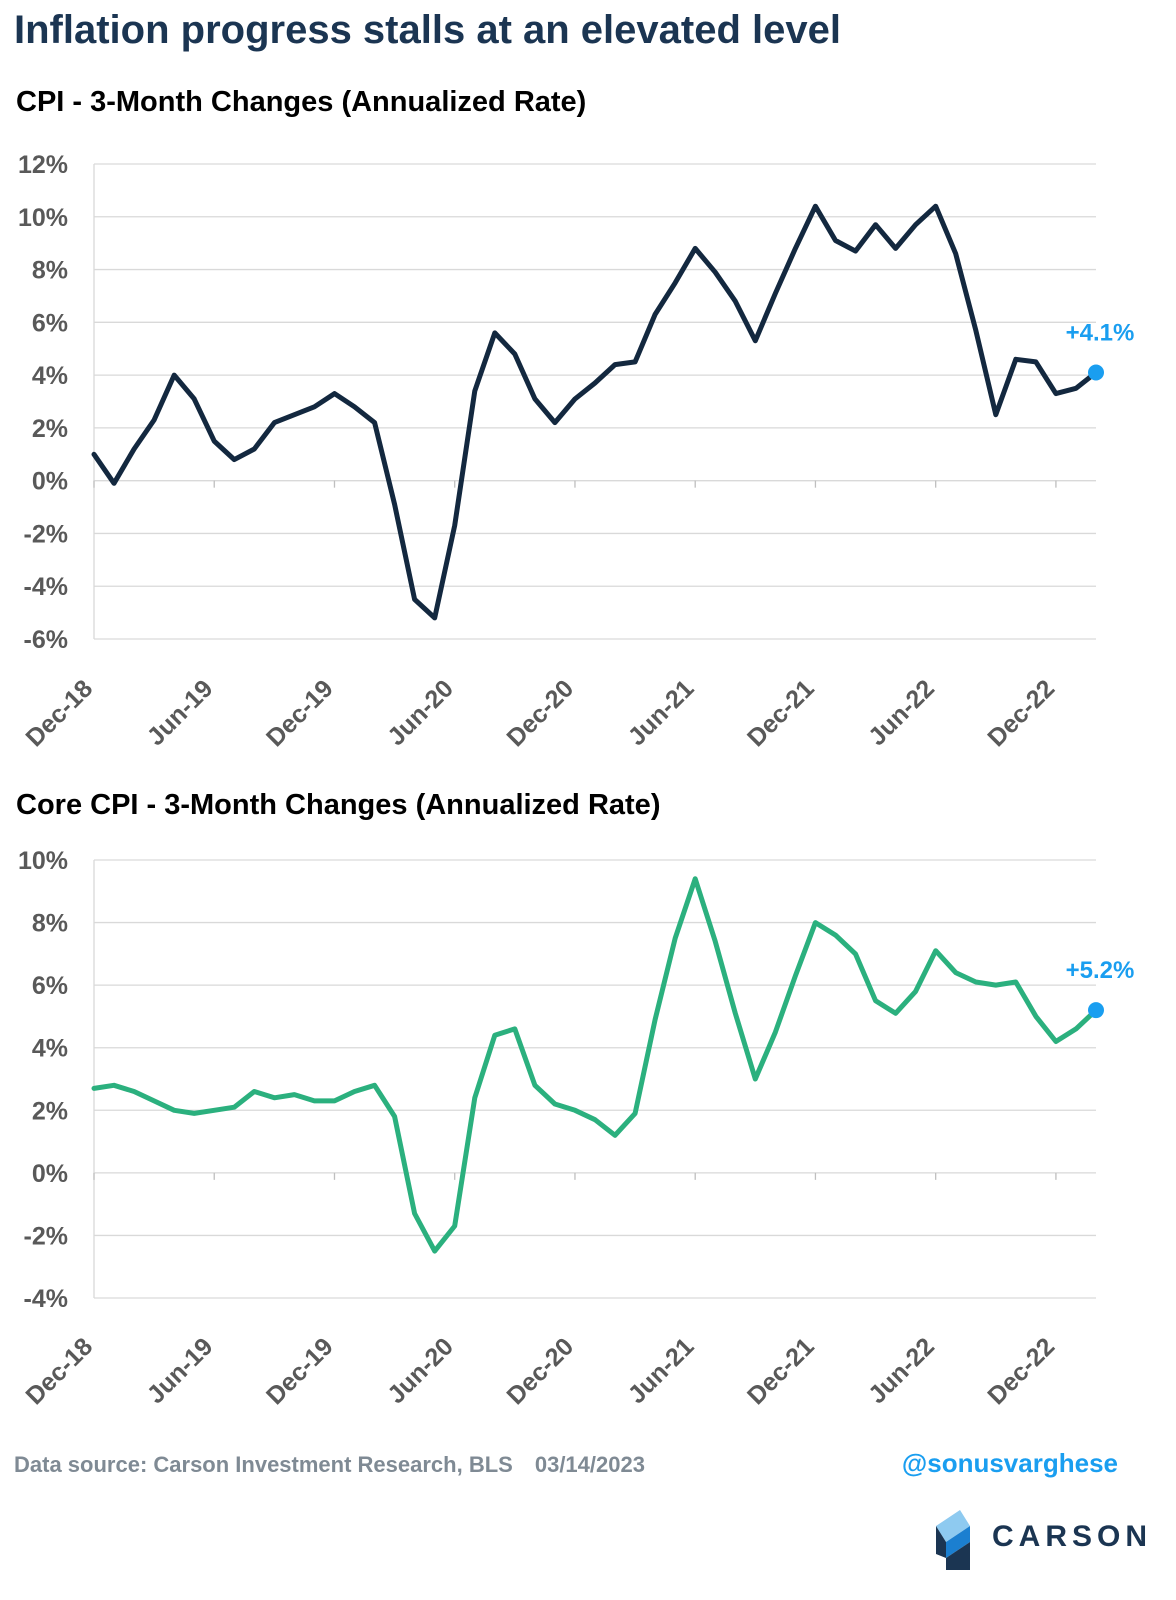 This screenshot has height=1600, width=1176. What do you see at coordinates (50, 924) in the screenshot?
I see `core-cpi-y-tick-label: 8%` at bounding box center [50, 924].